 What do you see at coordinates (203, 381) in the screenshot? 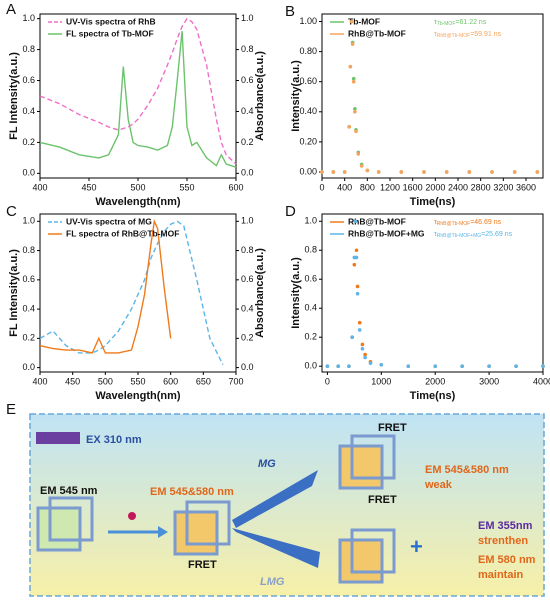
I see `x-tick-label: 650` at bounding box center [203, 381].